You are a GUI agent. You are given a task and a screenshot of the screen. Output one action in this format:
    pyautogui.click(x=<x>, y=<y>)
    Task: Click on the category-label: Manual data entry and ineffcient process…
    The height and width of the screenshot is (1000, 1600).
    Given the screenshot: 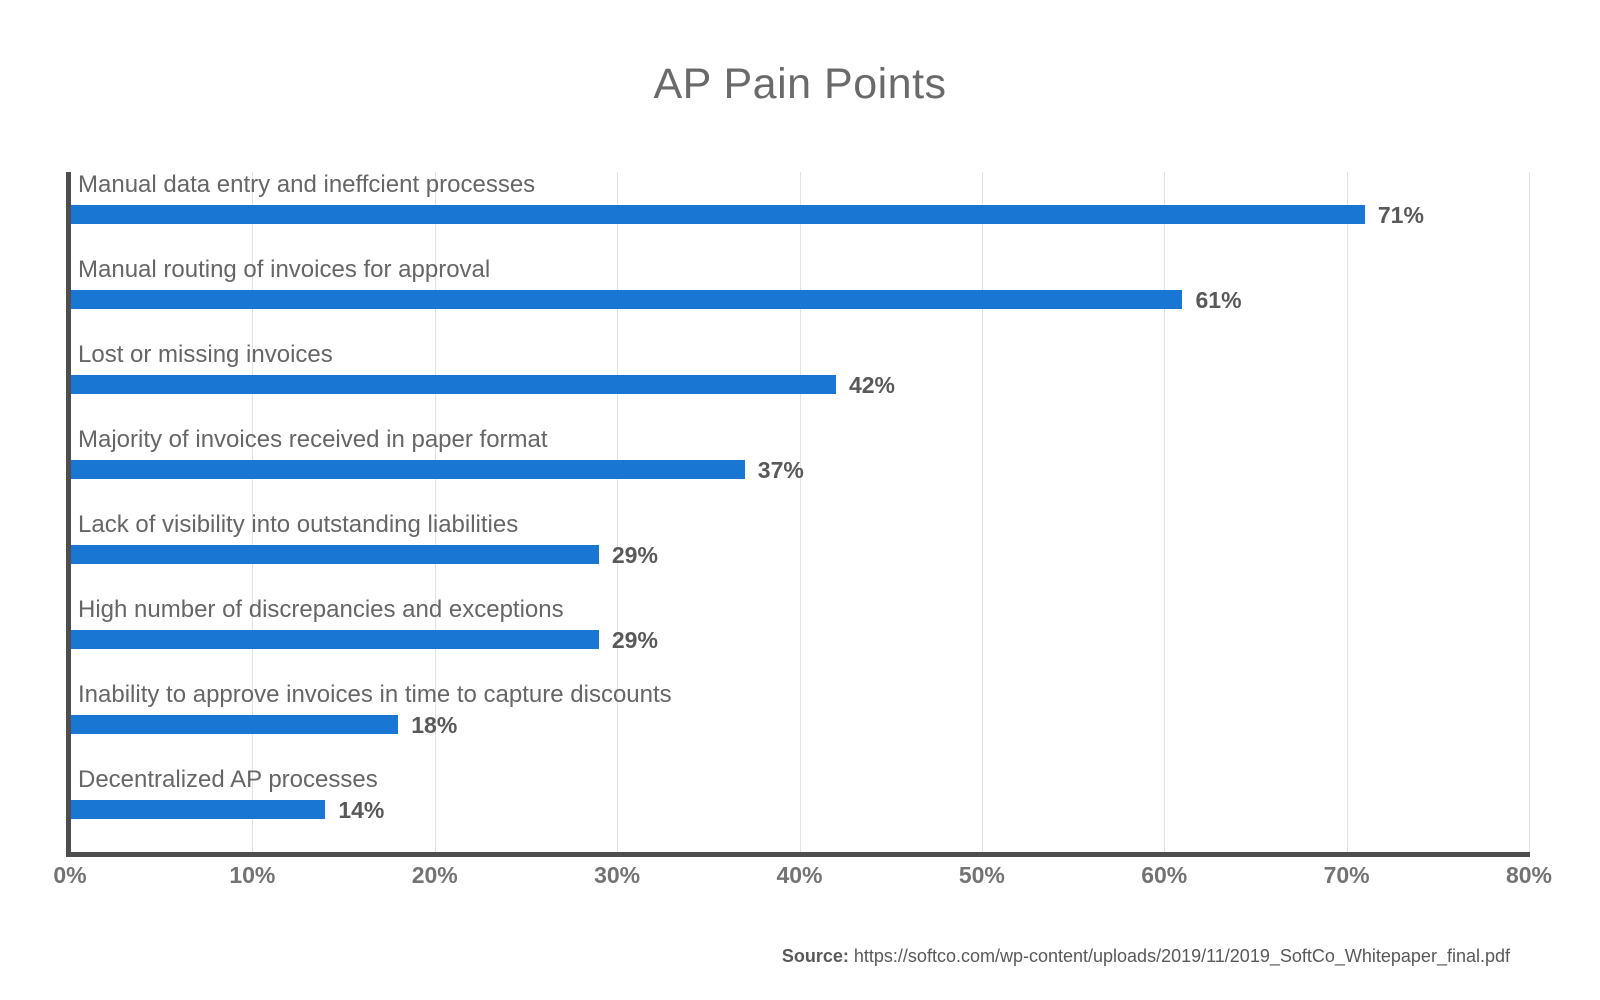 What is the action you would take?
    pyautogui.click(x=307, y=184)
    